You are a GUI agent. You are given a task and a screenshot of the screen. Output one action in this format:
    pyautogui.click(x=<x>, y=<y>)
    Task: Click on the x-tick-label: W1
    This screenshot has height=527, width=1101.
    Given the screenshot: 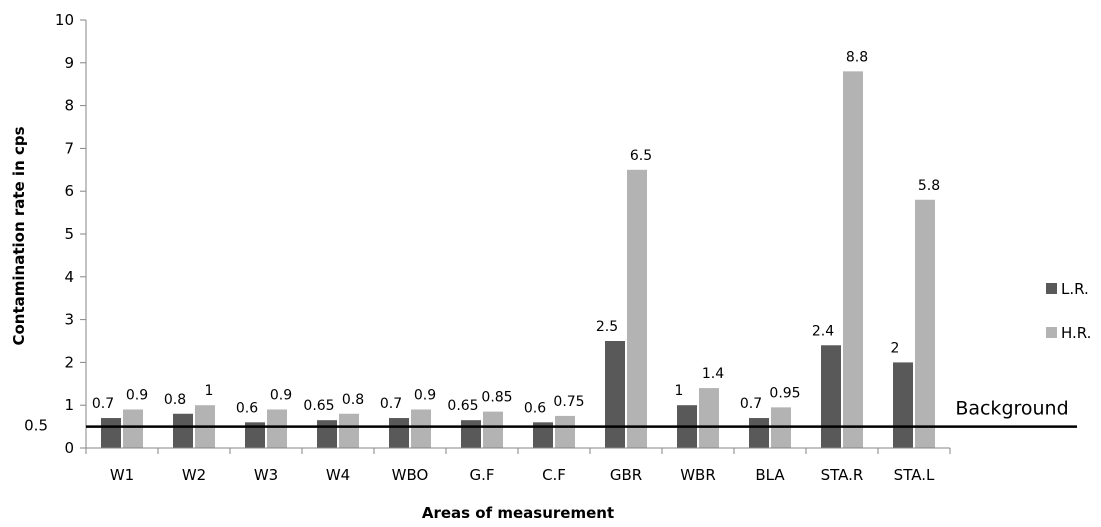 What is the action you would take?
    pyautogui.click(x=122, y=475)
    